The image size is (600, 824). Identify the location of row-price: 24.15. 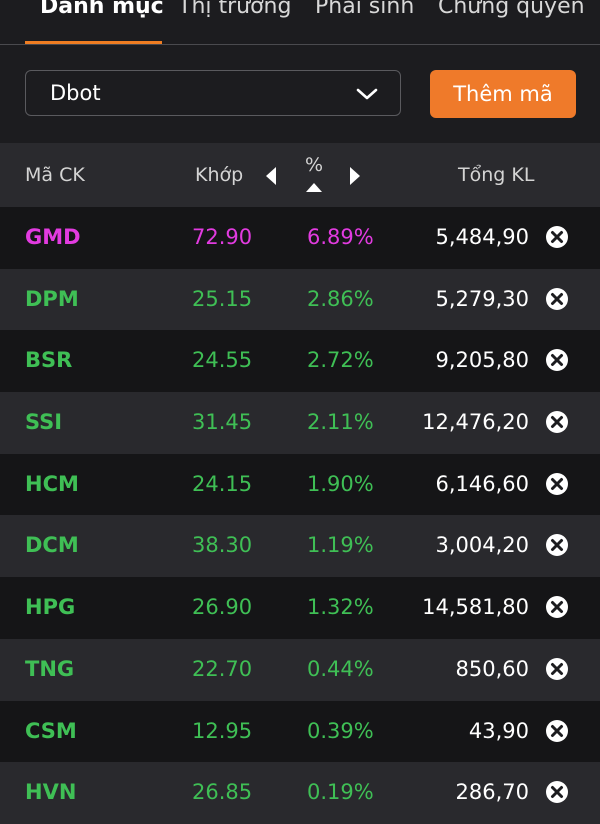
(222, 483).